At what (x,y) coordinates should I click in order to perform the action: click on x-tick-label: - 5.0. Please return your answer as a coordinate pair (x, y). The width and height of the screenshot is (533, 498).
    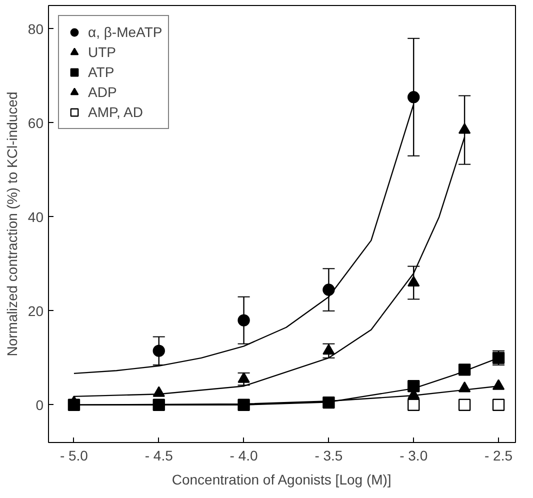
    Looking at the image, I should click on (74, 456).